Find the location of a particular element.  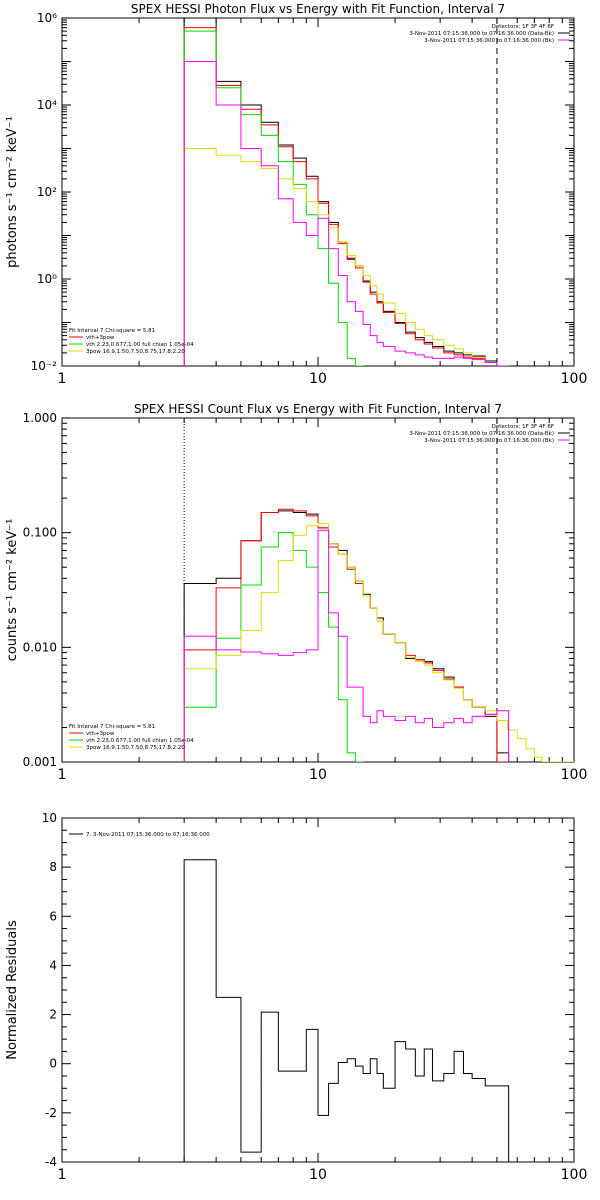

y-tick-label: 2 is located at coordinates (53, 1015).